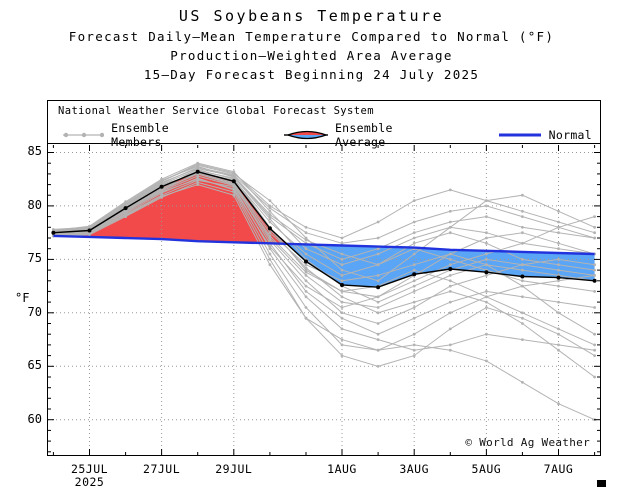 This screenshot has height=489, width=623. I want to click on x-tick-label: 7AUG, so click(558, 469).